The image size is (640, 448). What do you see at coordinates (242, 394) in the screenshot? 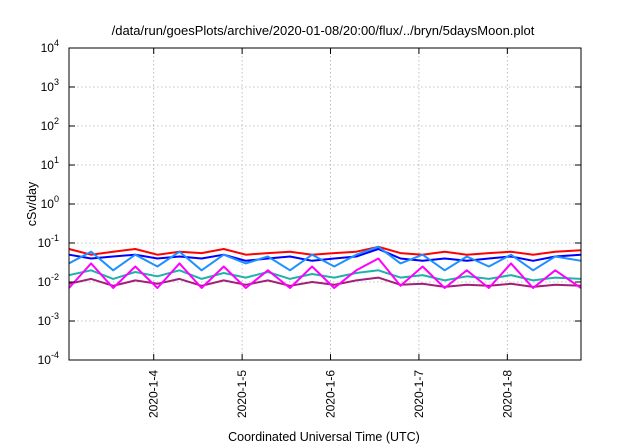
I see `x-tick-label: 2020-1-5` at bounding box center [242, 394].